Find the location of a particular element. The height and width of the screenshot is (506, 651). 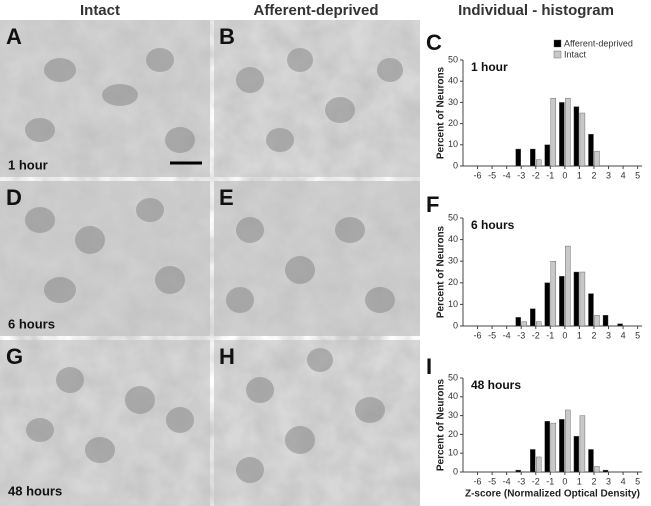

y-tick-label: 0 is located at coordinates (455, 165).